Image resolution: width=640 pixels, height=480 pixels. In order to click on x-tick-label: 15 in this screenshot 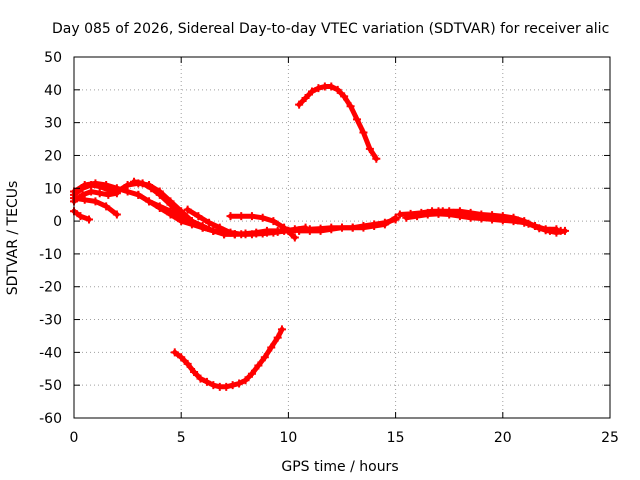, I will do `click(396, 438)`.